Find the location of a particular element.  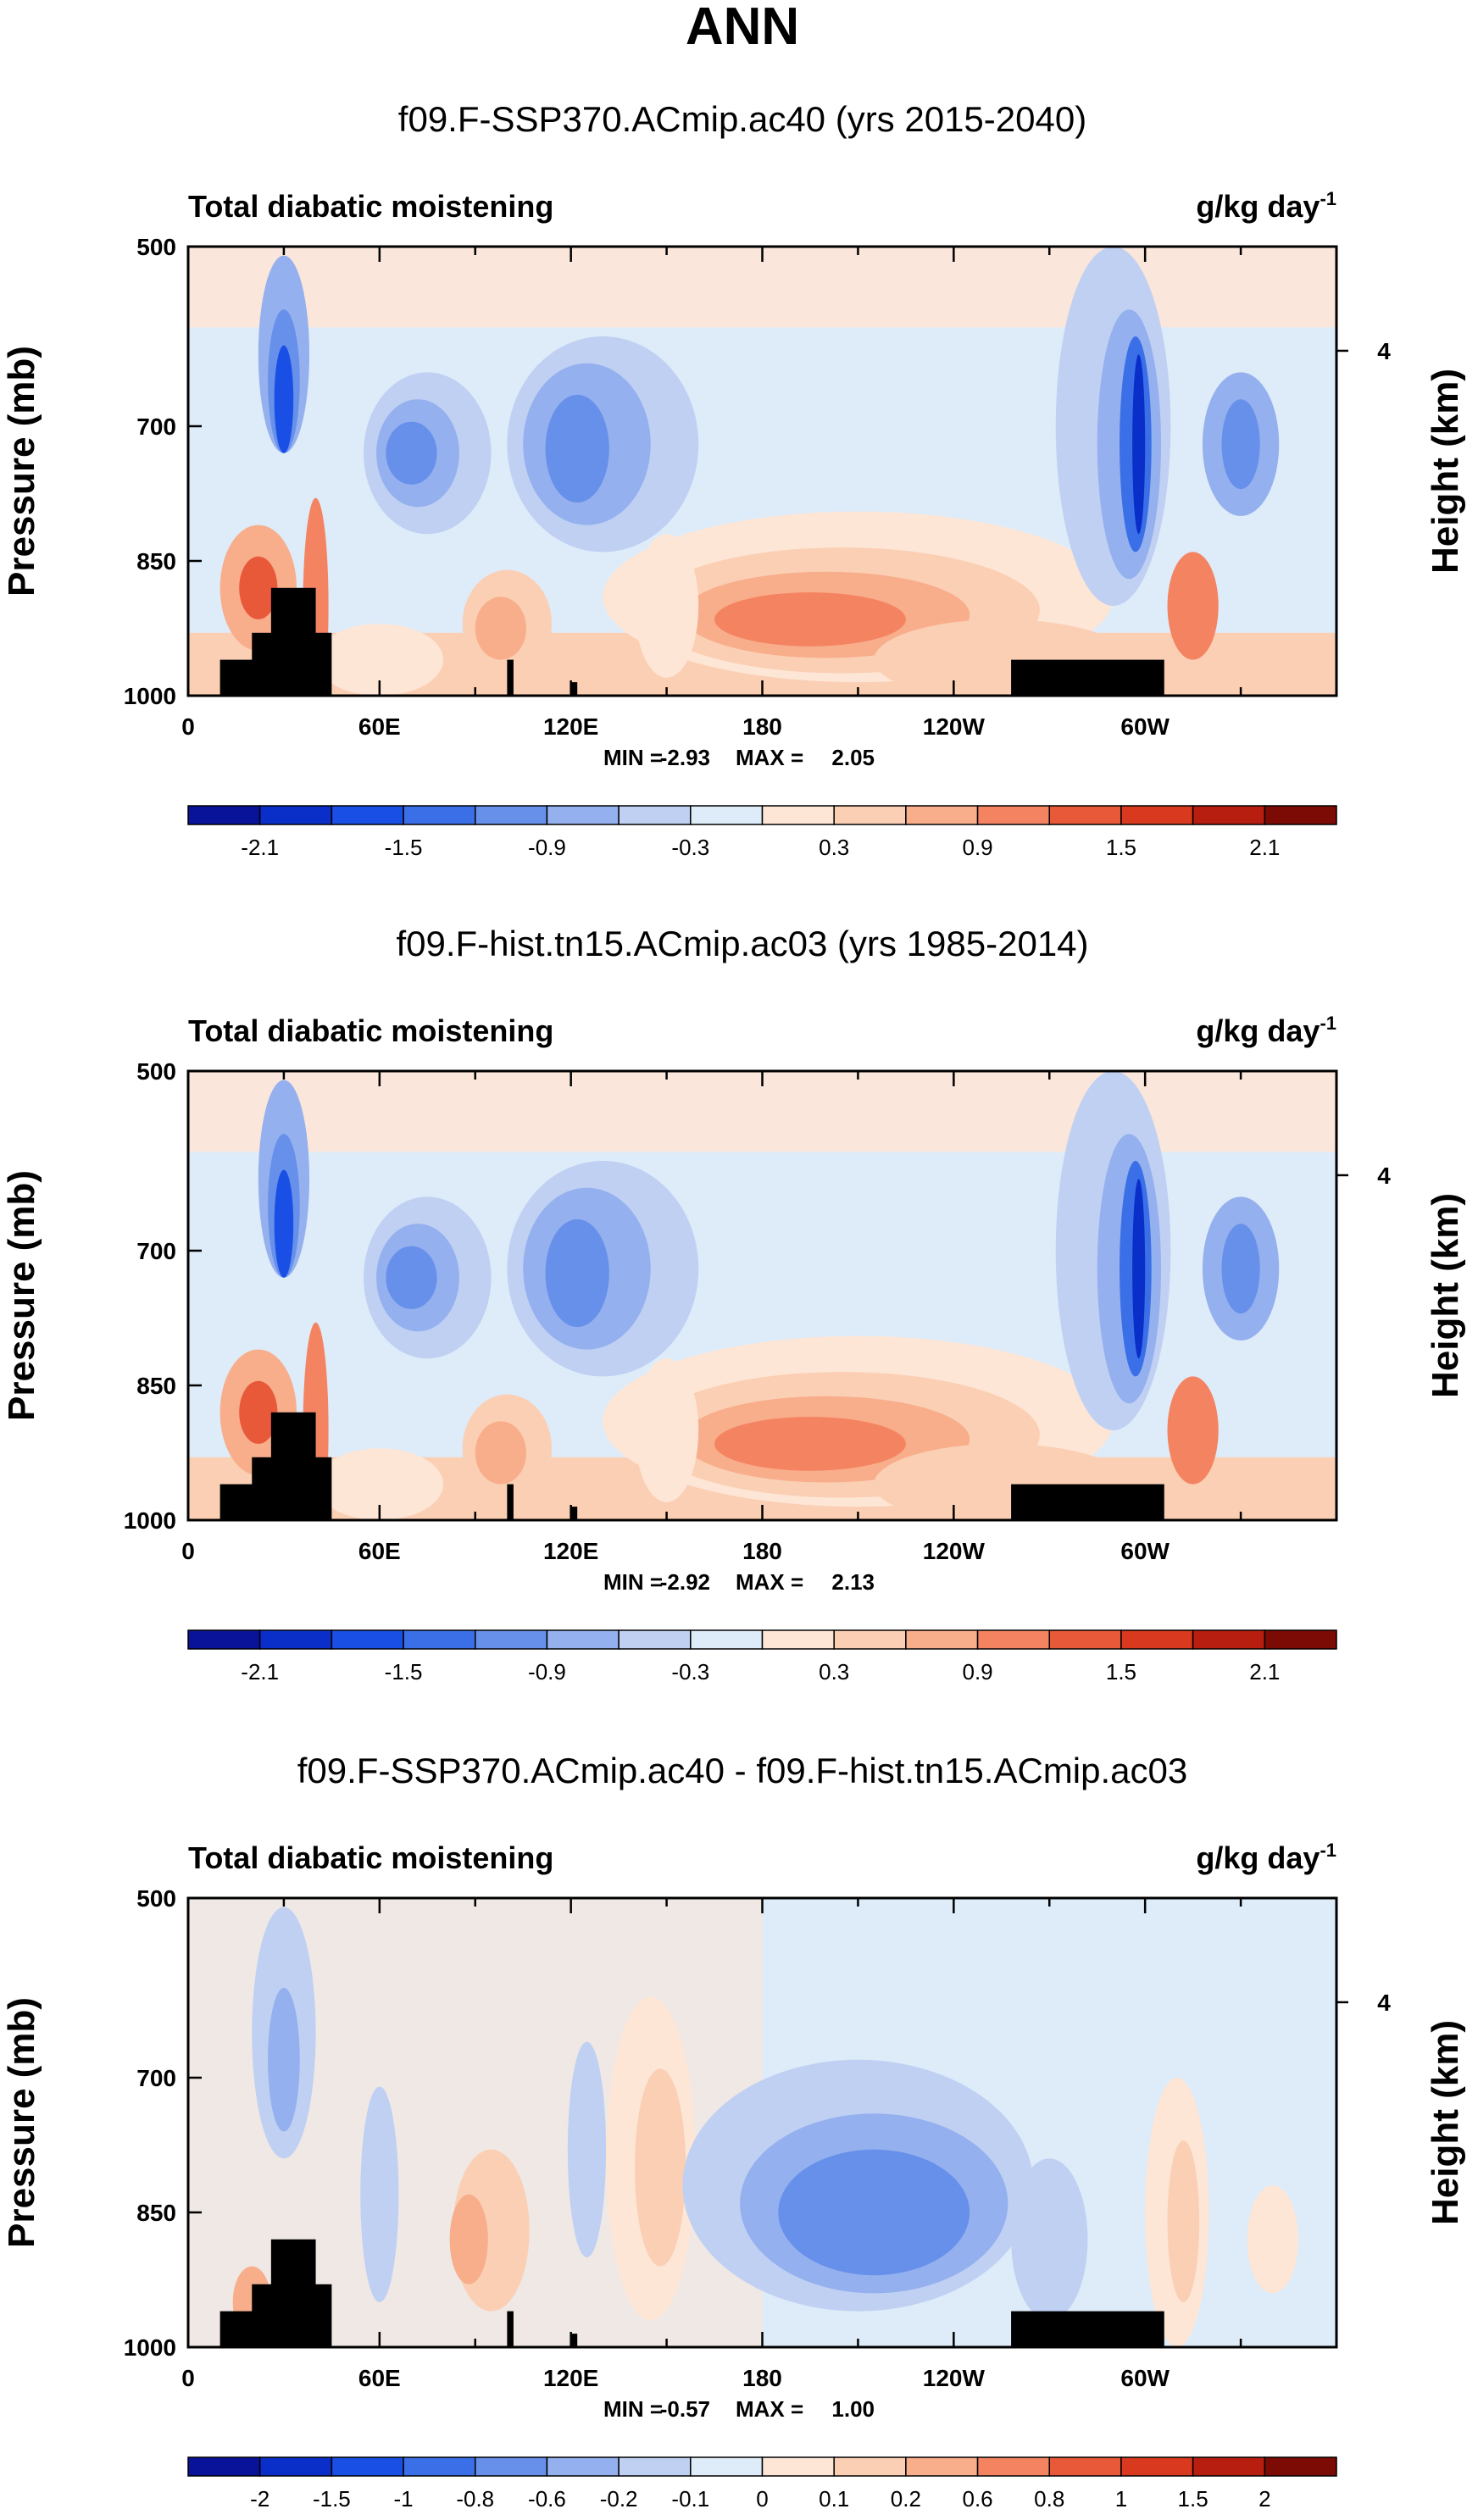

colorbar-label: 1 is located at coordinates (1121, 2499).